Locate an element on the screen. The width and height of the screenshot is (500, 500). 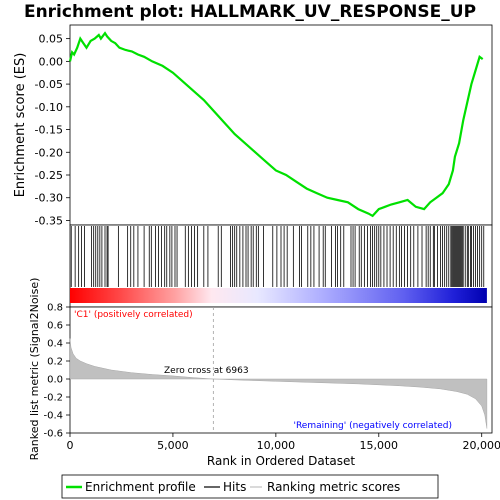
metric-y-tick-label: -0.6 is located at coordinates (53, 434).